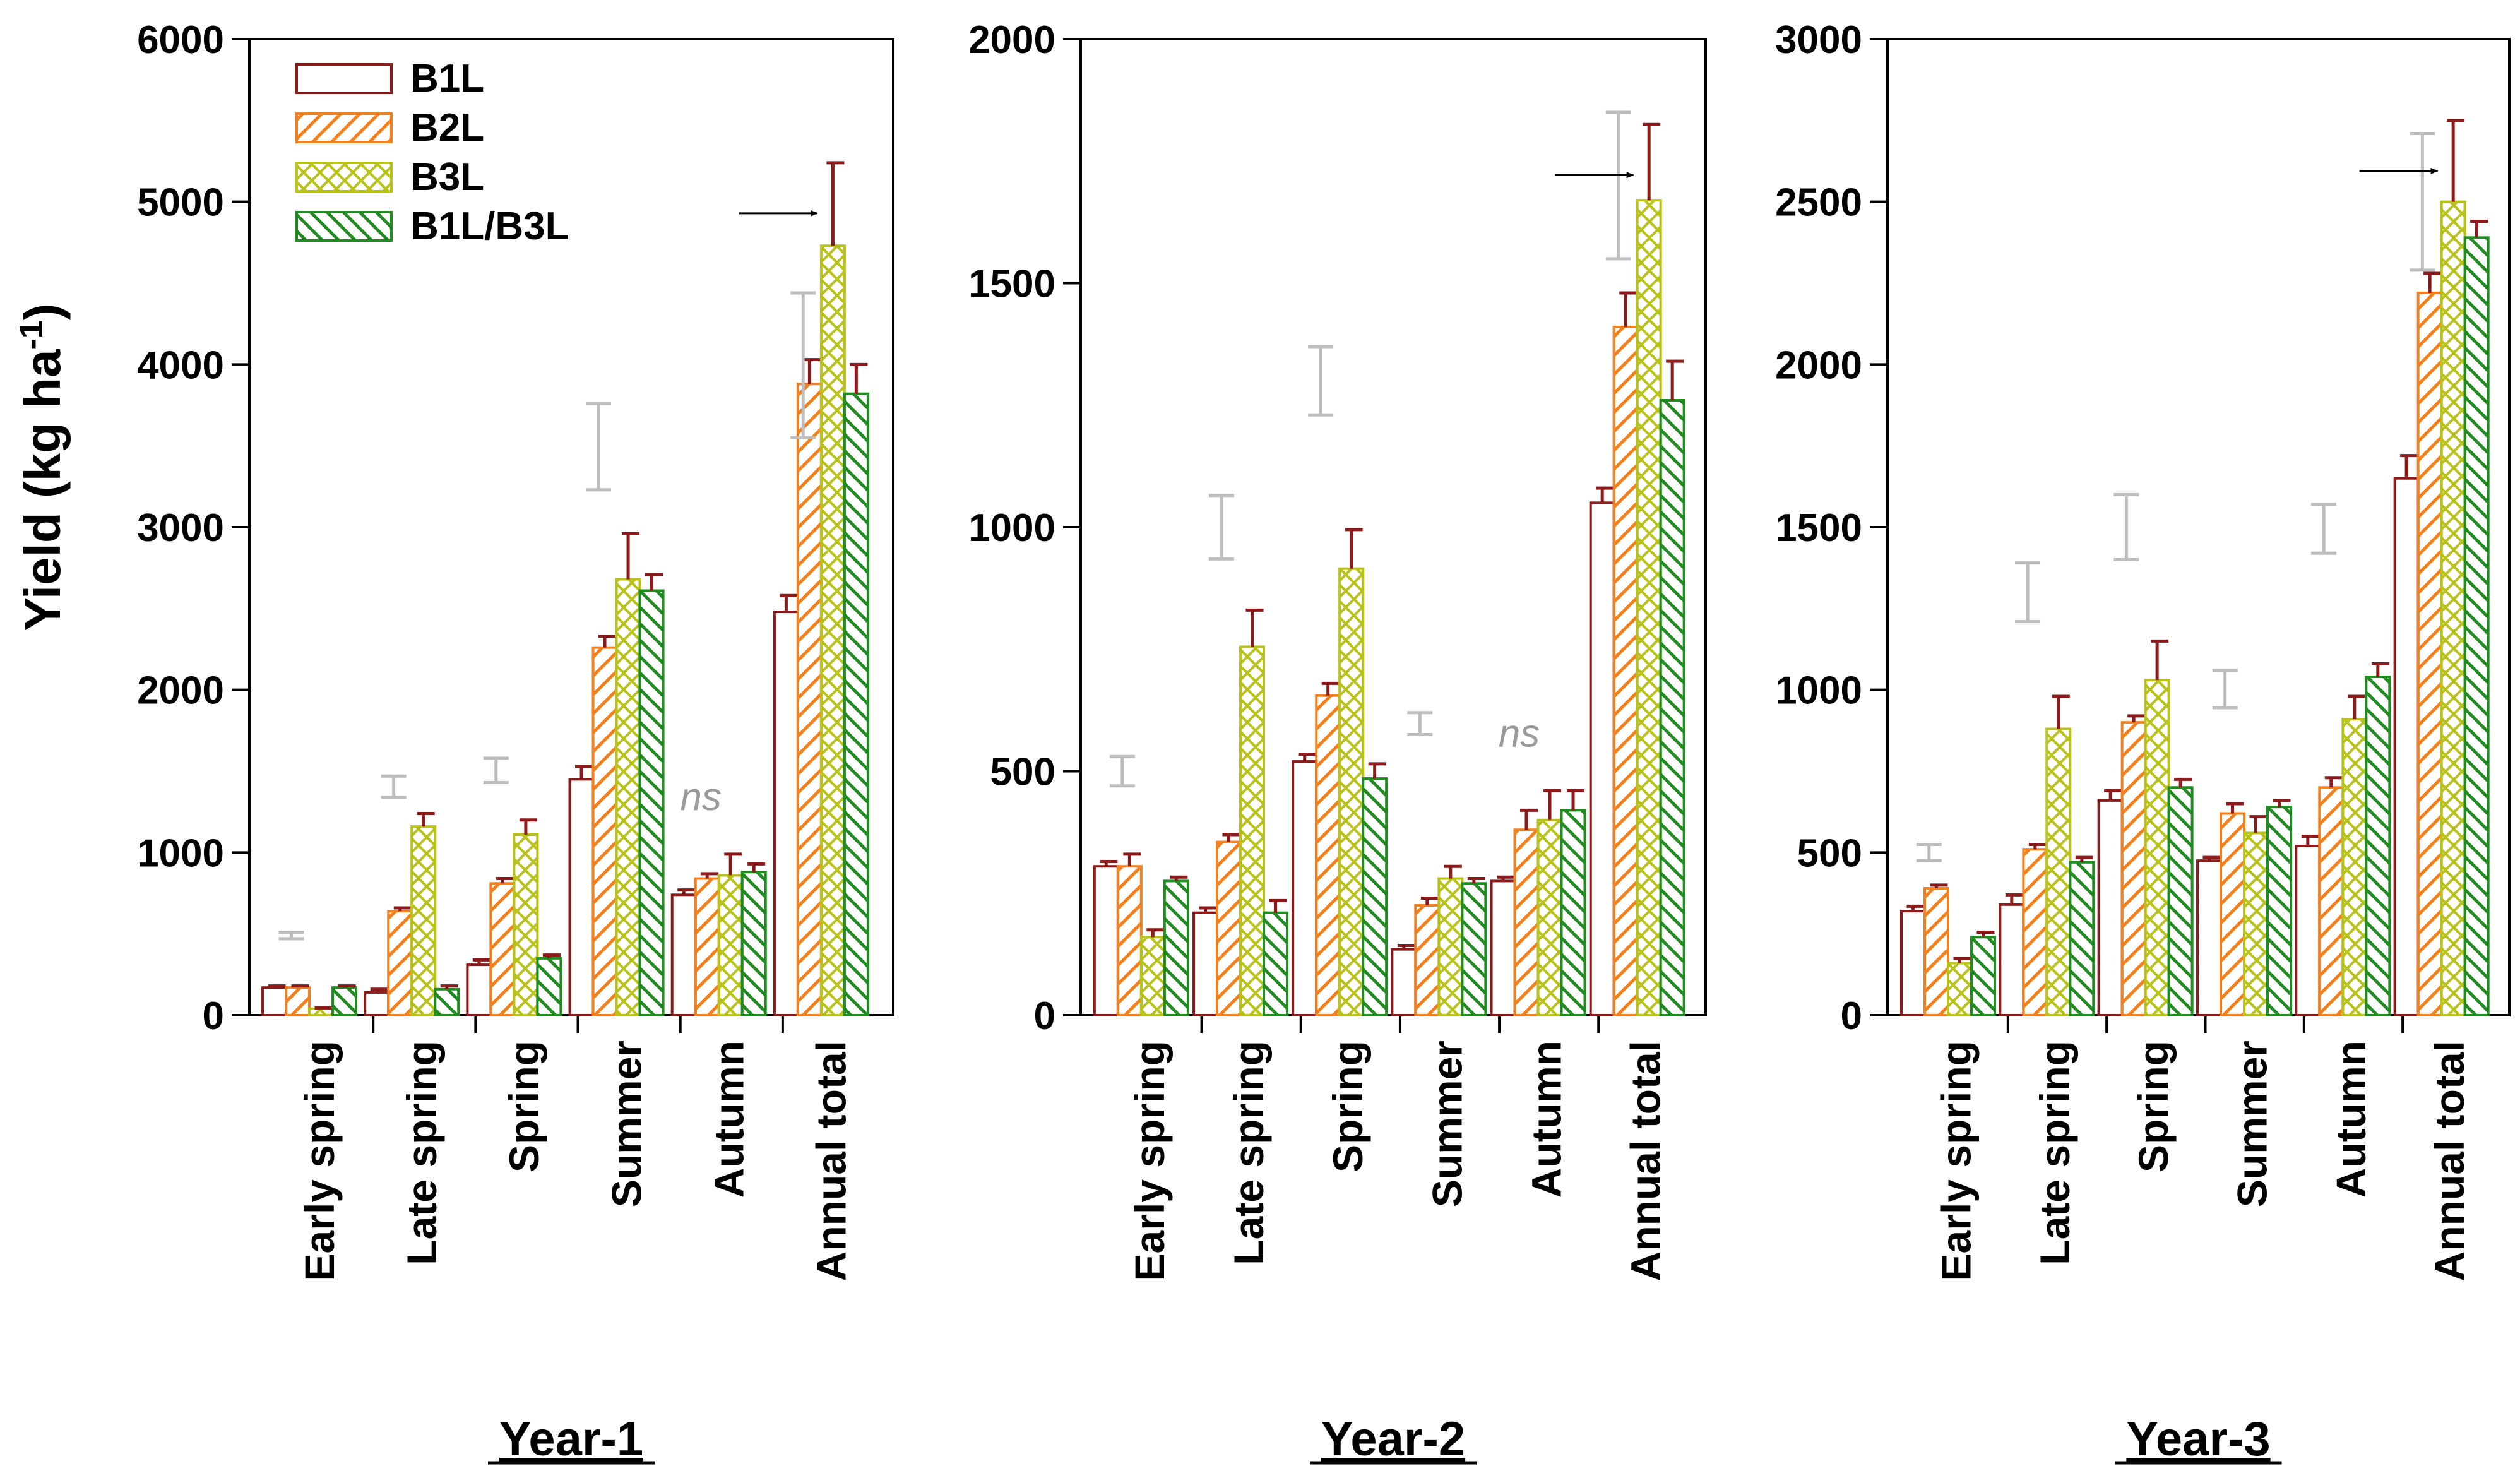 This screenshot has height=1478, width=2520. What do you see at coordinates (1393, 1439) in the screenshot?
I see `panel-title-year-2: Year-2` at bounding box center [1393, 1439].